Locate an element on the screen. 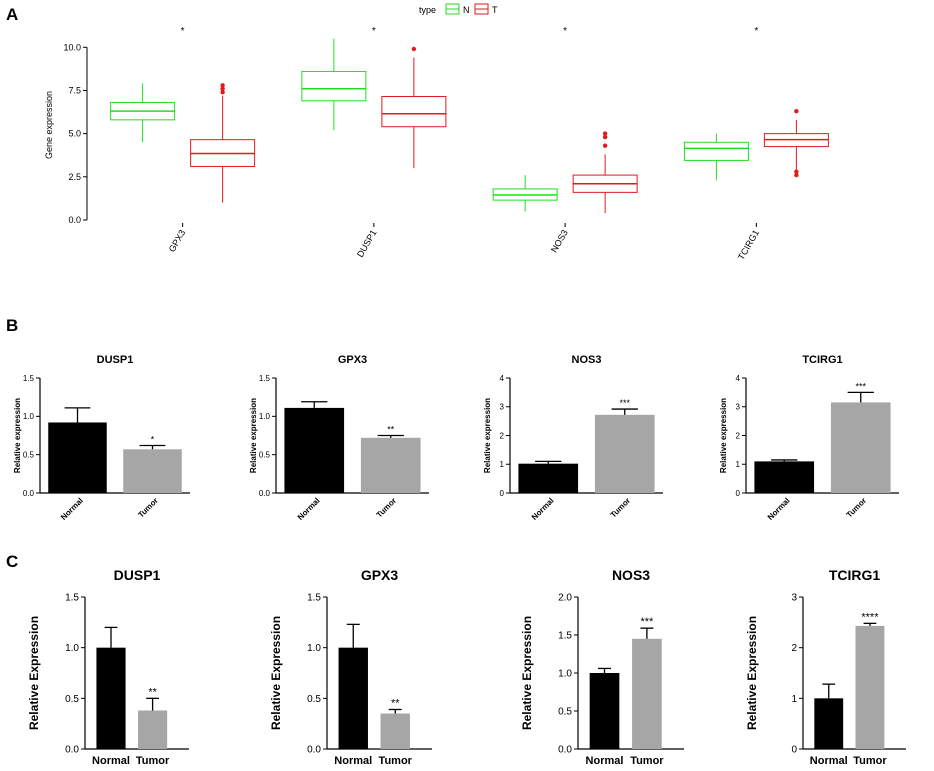 Image resolution: width=934 pixels, height=771 pixels. panel-a-y-tick-label: 2.5 is located at coordinates (74, 177).